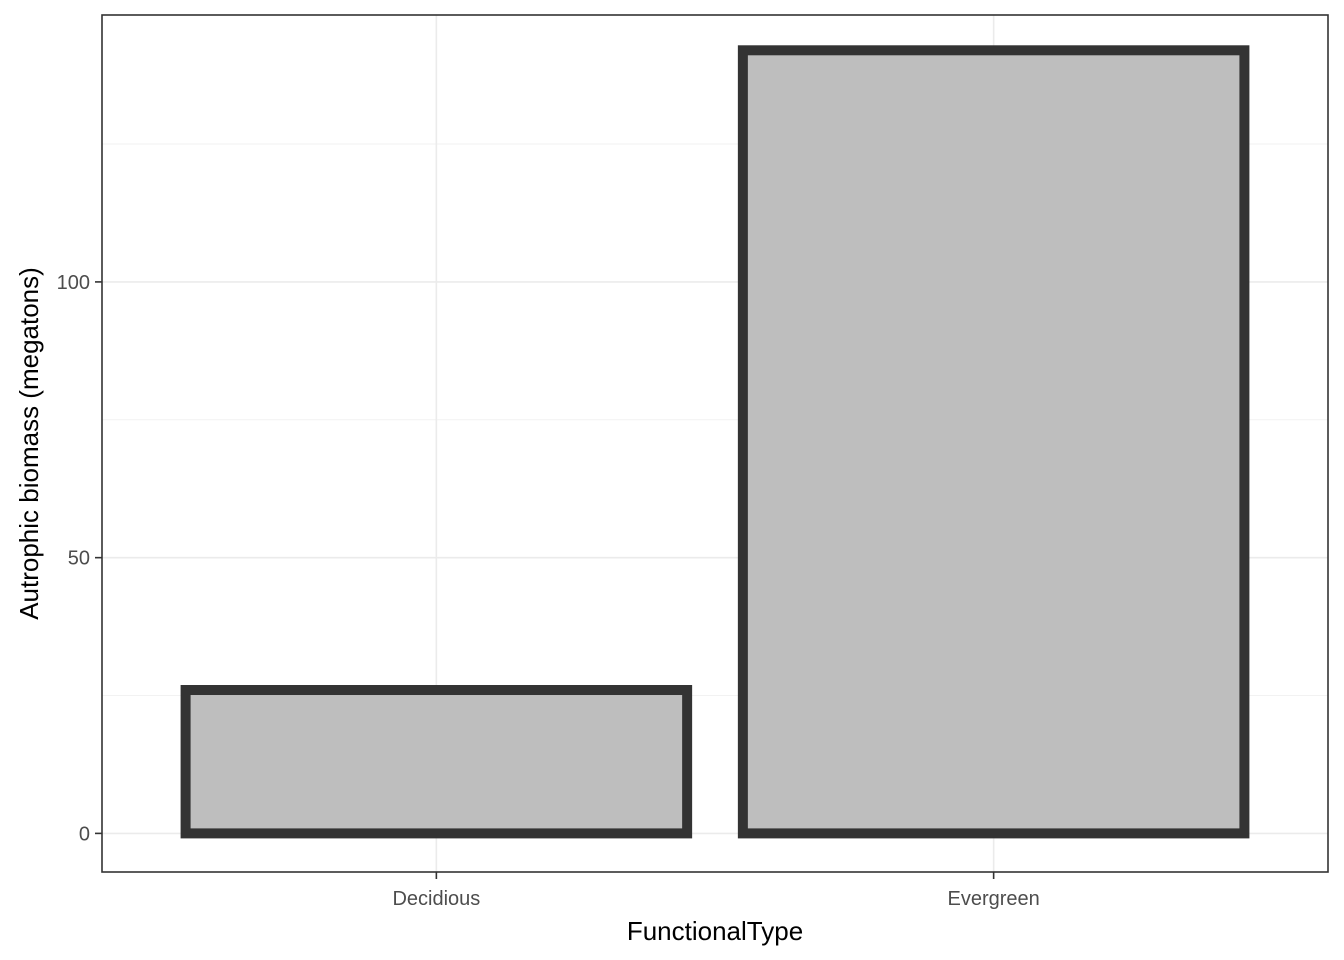 Image resolution: width=1344 pixels, height=960 pixels. Describe the element at coordinates (73, 283) in the screenshot. I see `y-tick-label: 100` at that location.